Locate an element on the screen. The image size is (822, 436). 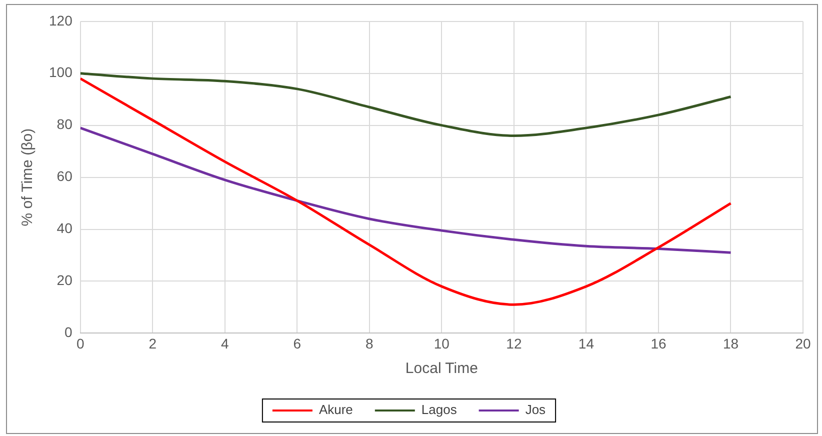
x-tick-label: 4 is located at coordinates (224, 343).